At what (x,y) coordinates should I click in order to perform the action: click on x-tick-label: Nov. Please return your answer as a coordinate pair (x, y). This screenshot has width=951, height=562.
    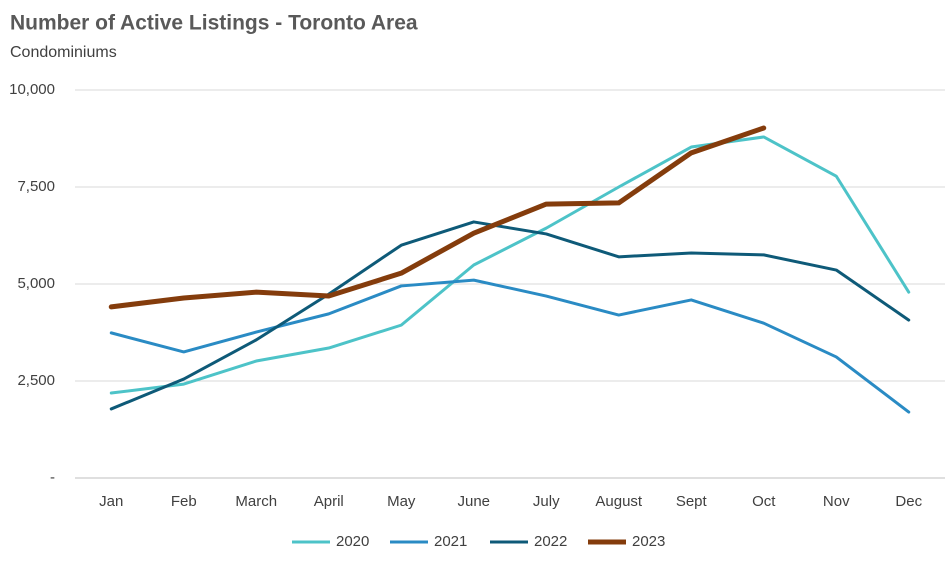
    Looking at the image, I should click on (836, 501).